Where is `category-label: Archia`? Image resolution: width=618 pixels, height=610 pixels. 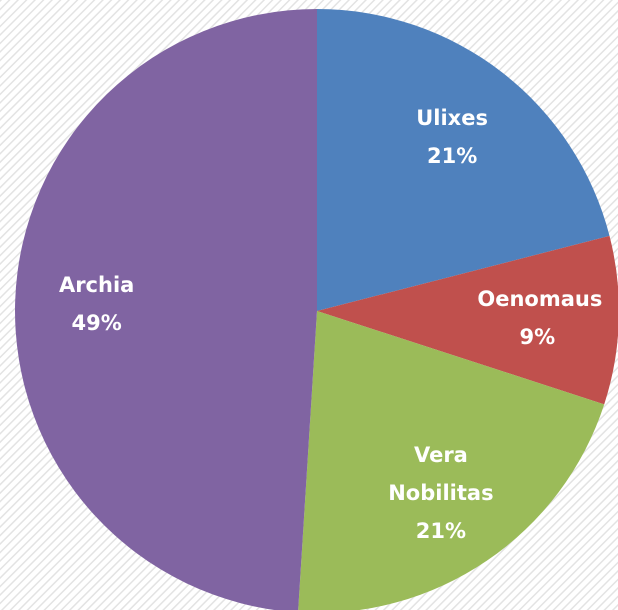 category-label: Archia is located at coordinates (96, 285).